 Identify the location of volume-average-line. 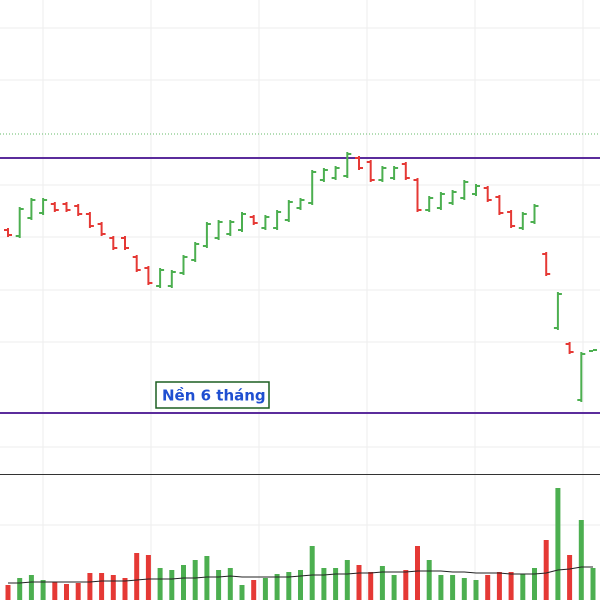
(300, 575).